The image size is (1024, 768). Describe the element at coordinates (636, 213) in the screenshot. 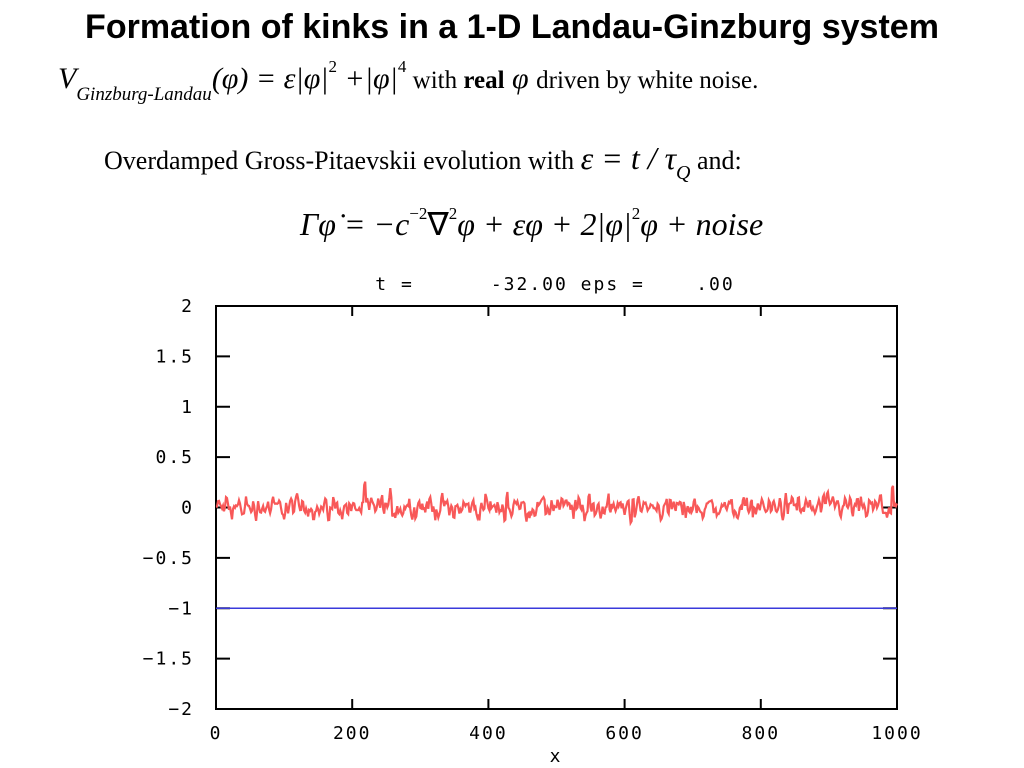

I see `gp-sup3: 2` at that location.